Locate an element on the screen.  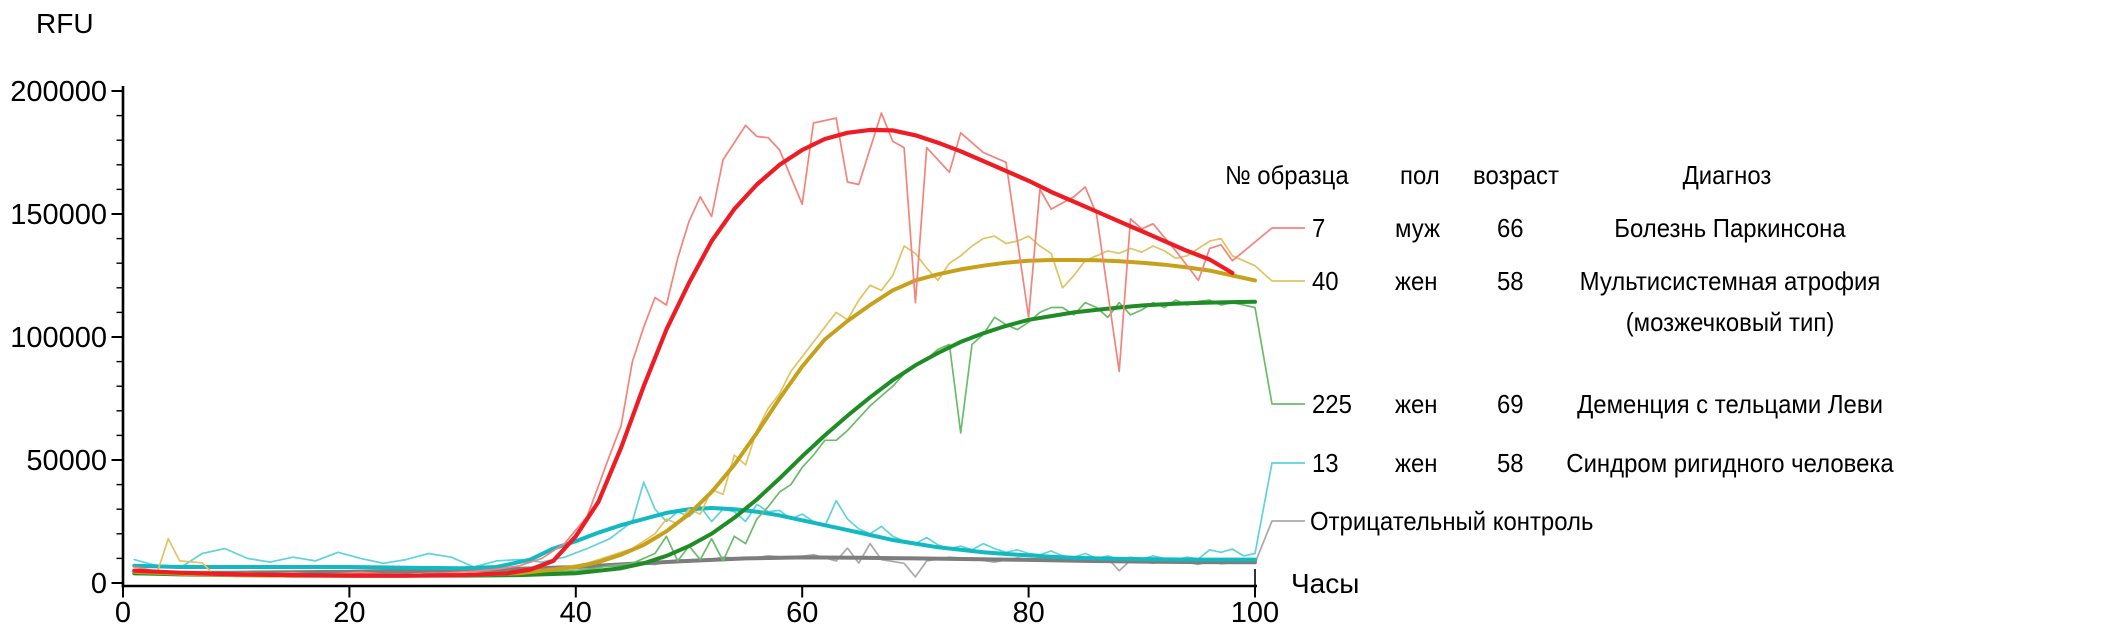
sample-number: 40 is located at coordinates (1325, 281).